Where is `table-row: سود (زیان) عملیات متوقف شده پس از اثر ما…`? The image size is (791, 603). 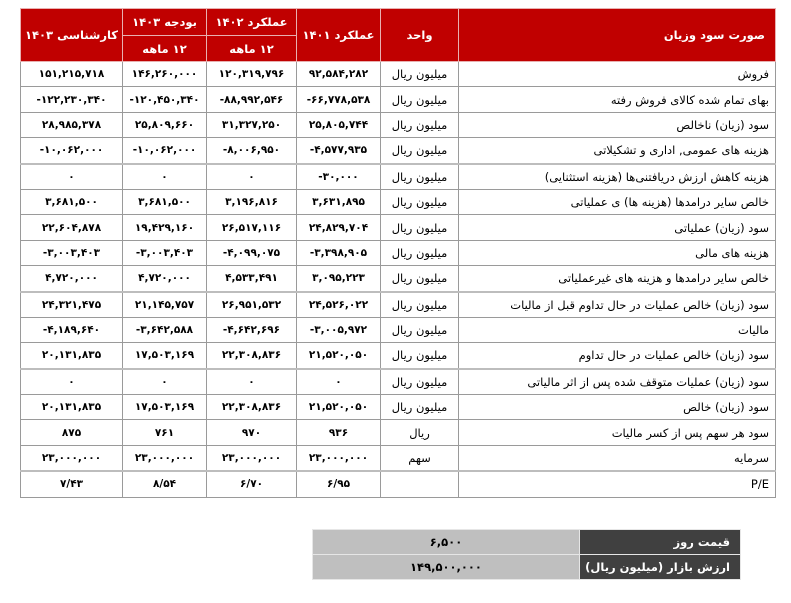
table-row: سود (زیان) عملیات متوقف شده پس از اثر ما… is located at coordinates (398, 381).